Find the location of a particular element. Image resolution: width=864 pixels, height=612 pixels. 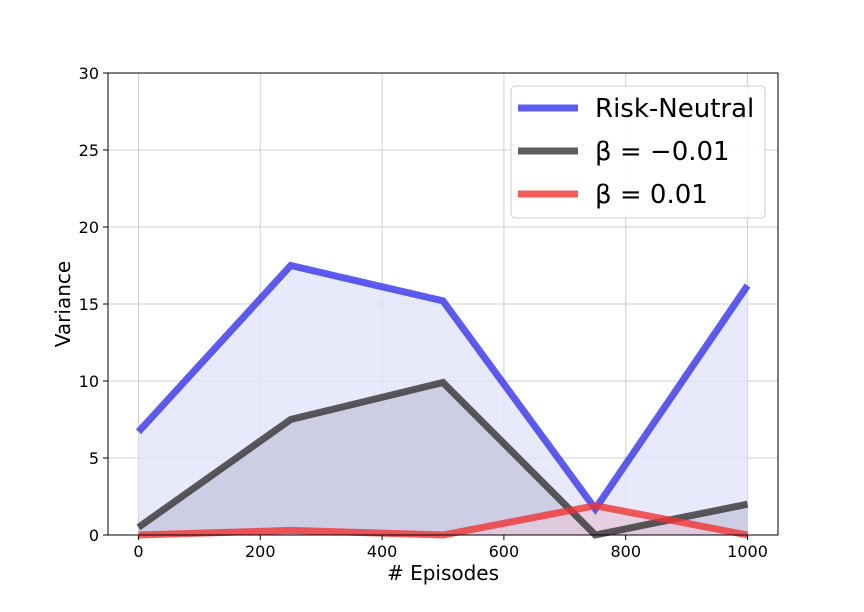

y-tick-label: 20 is located at coordinates (89, 227).